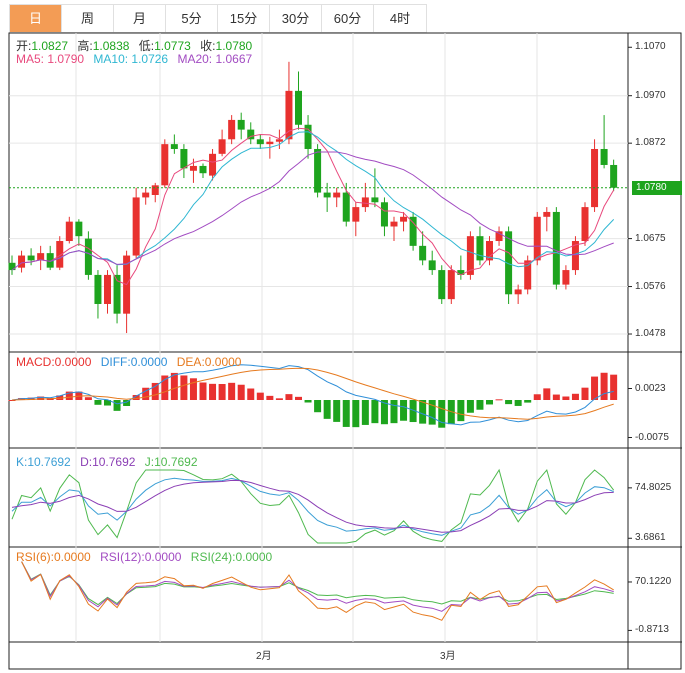 The image size is (685, 673). What do you see at coordinates (192, 18) in the screenshot?
I see `tab-3: 5分` at bounding box center [192, 18].